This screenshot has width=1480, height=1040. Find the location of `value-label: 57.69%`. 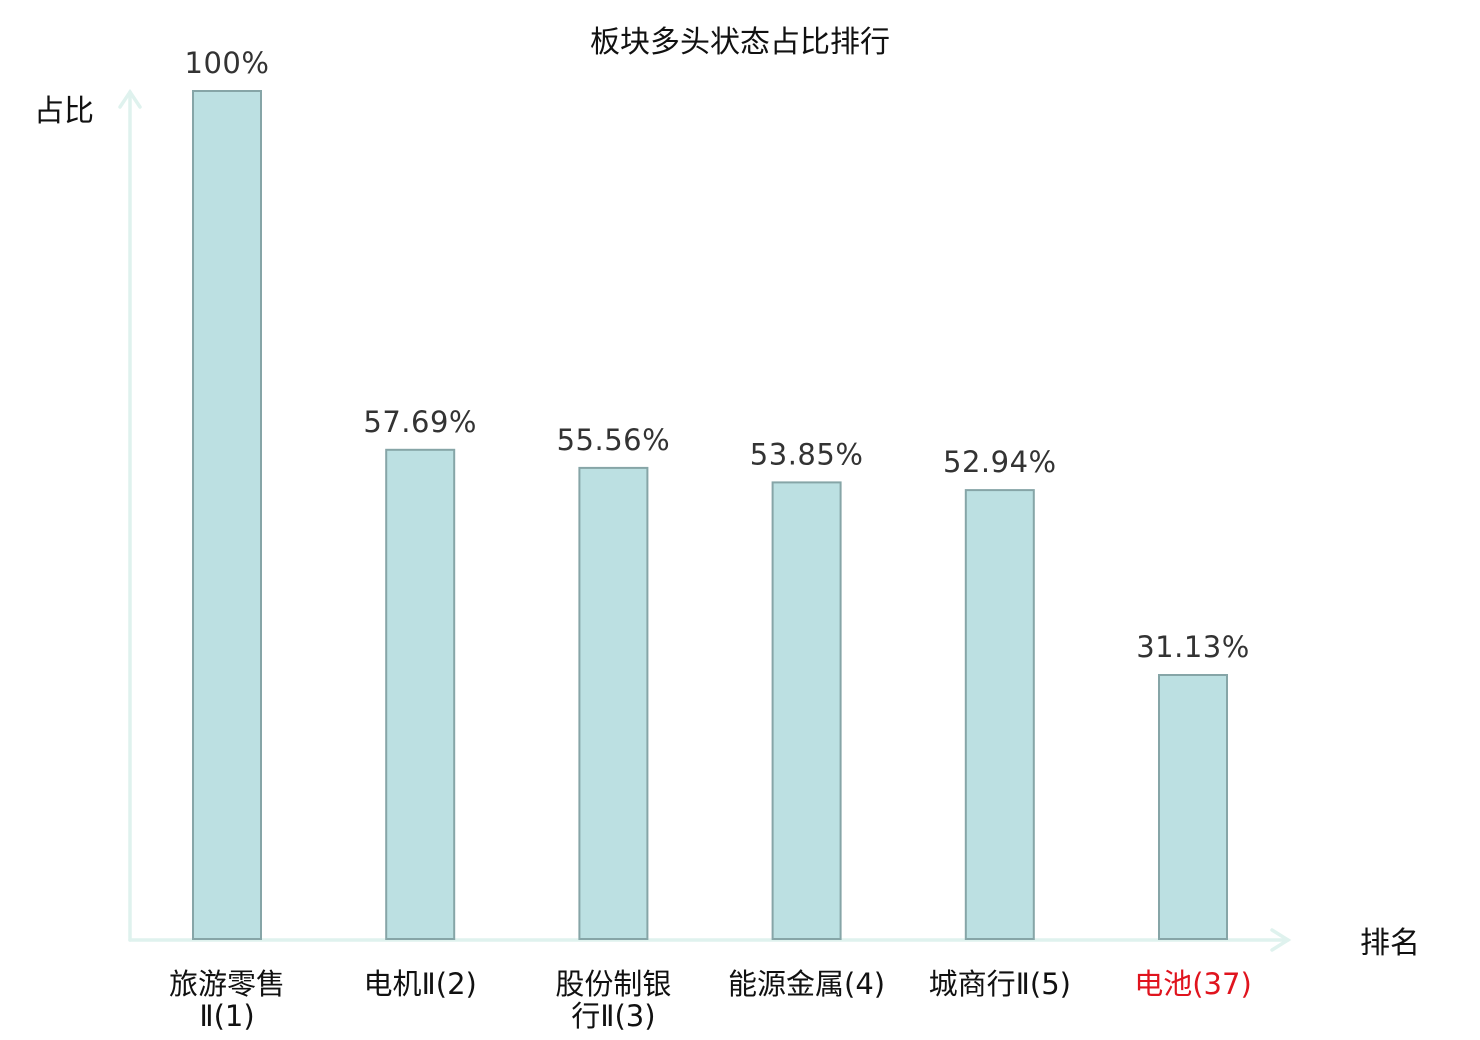

value-label: 57.69% is located at coordinates (420, 422).